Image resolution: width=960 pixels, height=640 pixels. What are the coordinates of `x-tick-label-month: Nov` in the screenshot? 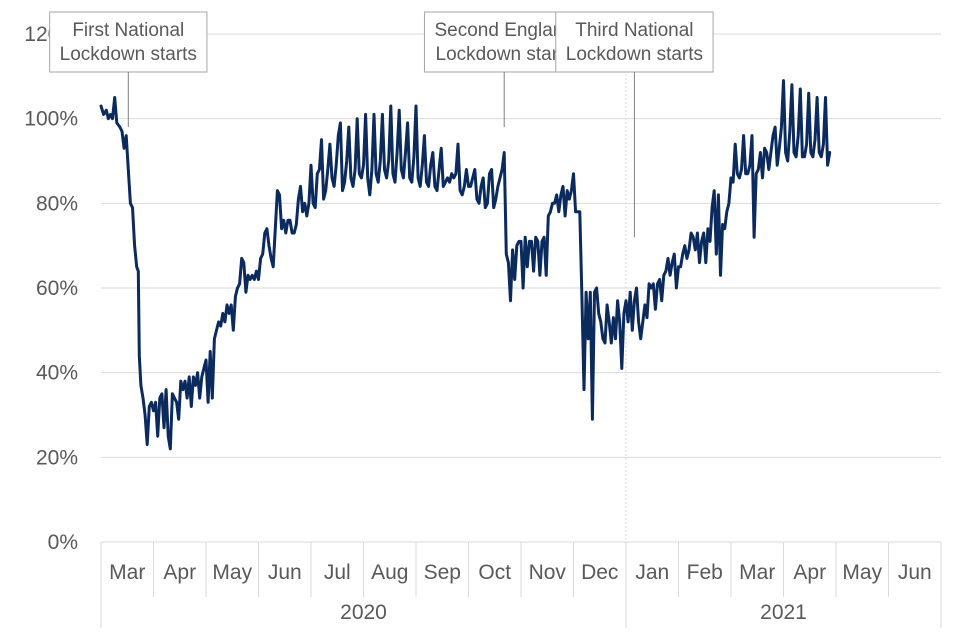 It's located at (548, 572).